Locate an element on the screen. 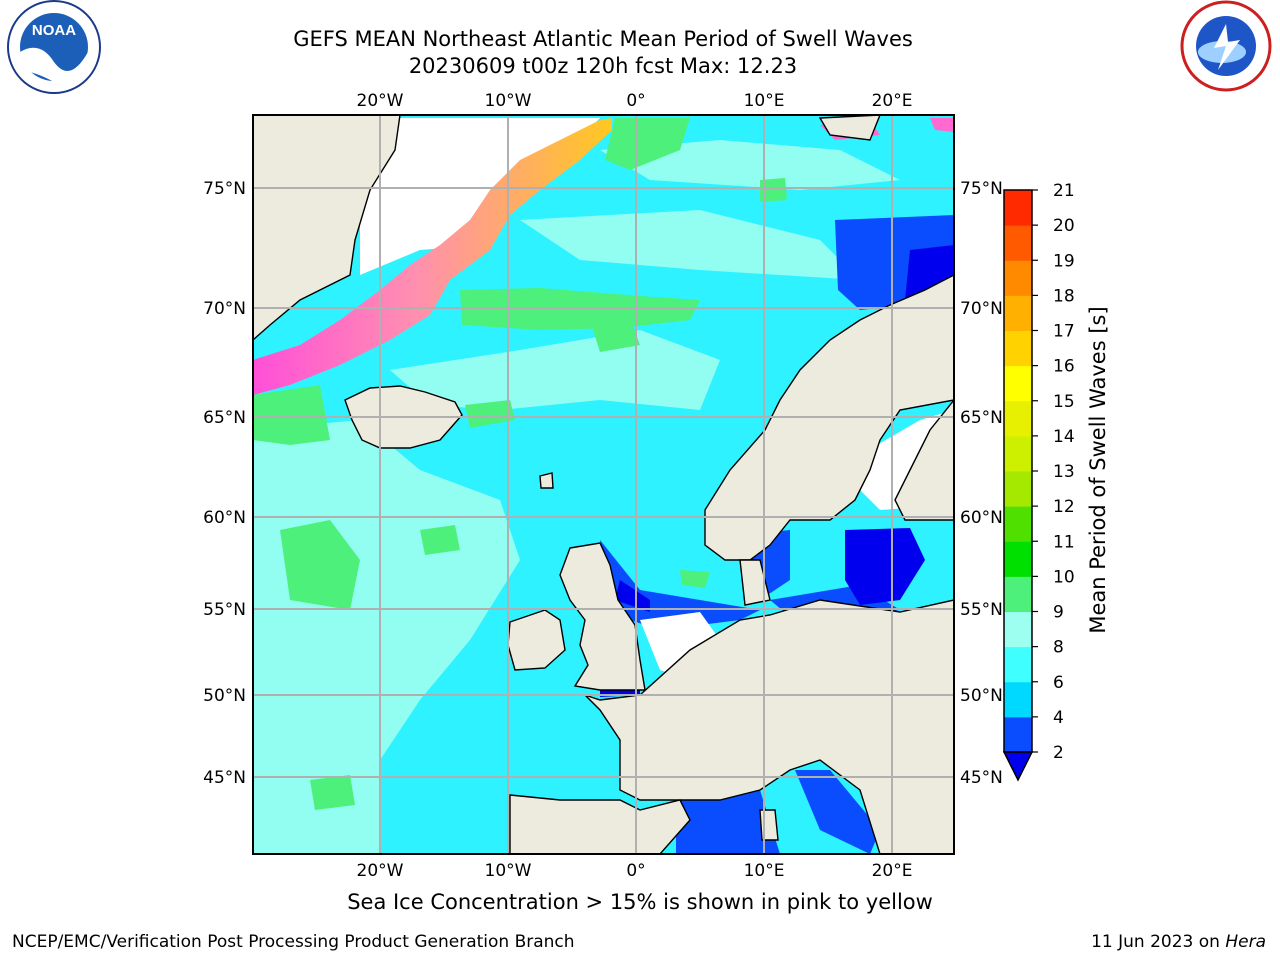  noaa-logo-text: NOAA is located at coordinates (54, 30).